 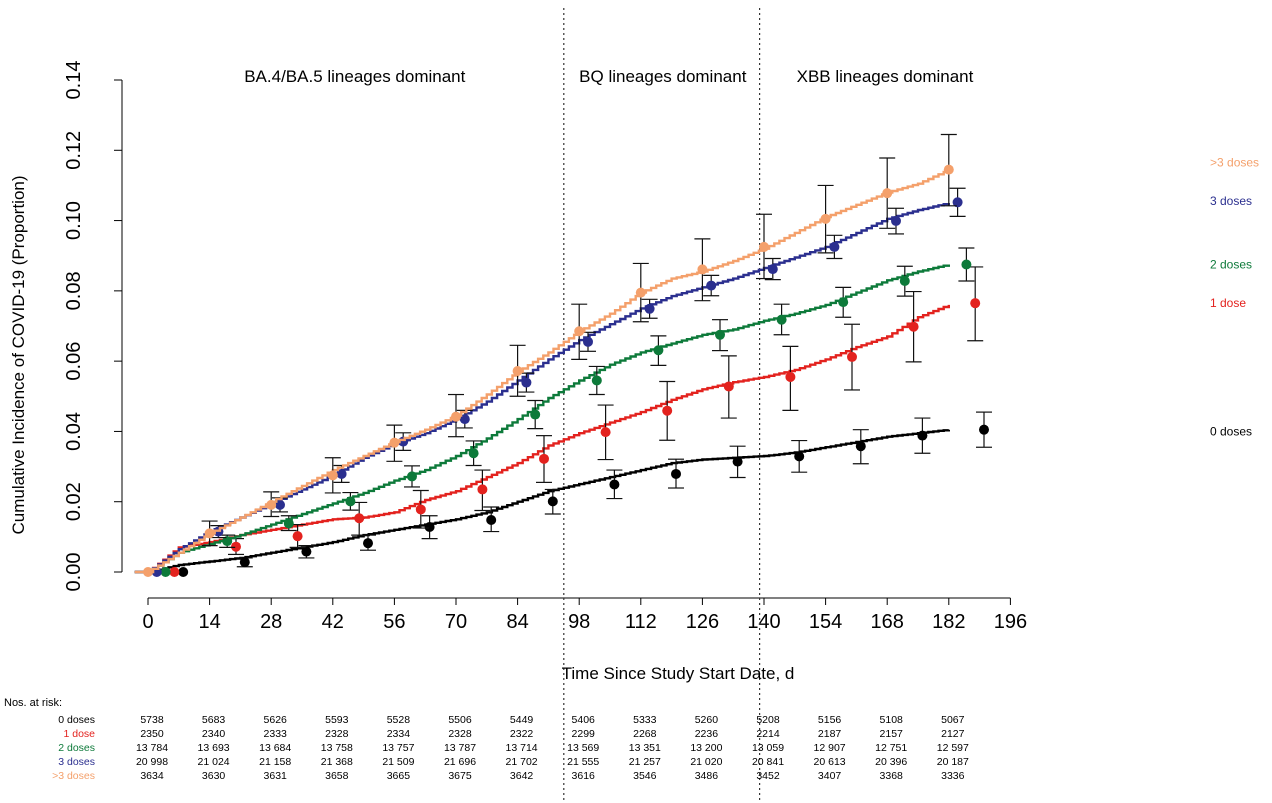 I want to click on risk-cell: 13 714, so click(x=522, y=748).